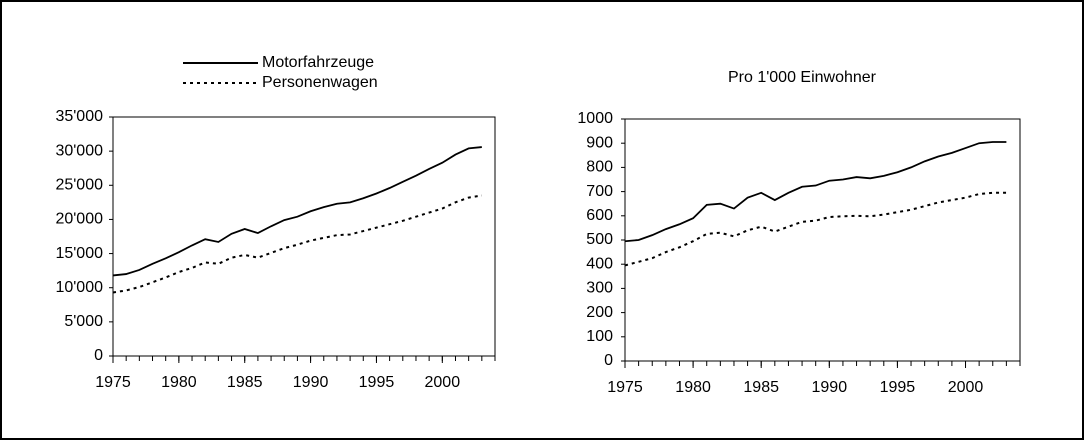 This screenshot has width=1084, height=440. Describe the element at coordinates (79, 116) in the screenshot. I see `y-tick-label: 35'000` at that location.